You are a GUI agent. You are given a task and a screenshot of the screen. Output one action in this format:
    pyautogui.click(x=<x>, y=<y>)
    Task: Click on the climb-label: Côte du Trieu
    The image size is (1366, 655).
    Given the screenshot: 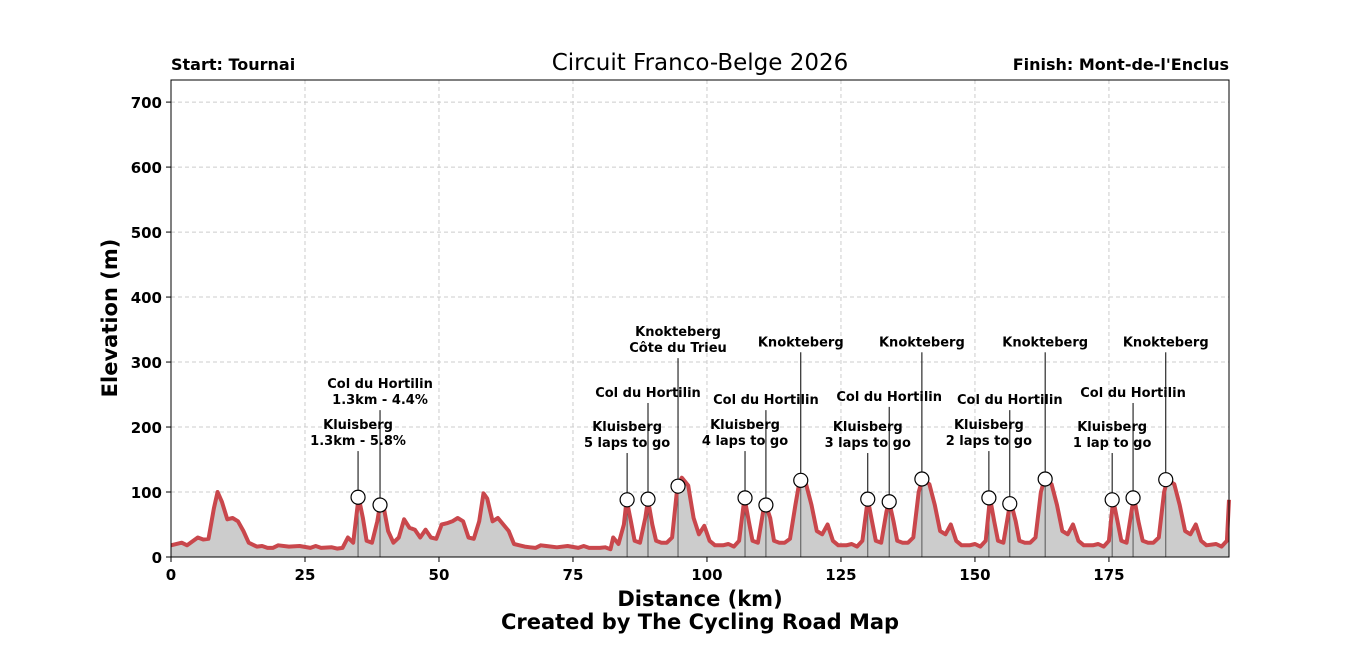 What is the action you would take?
    pyautogui.click(x=678, y=348)
    